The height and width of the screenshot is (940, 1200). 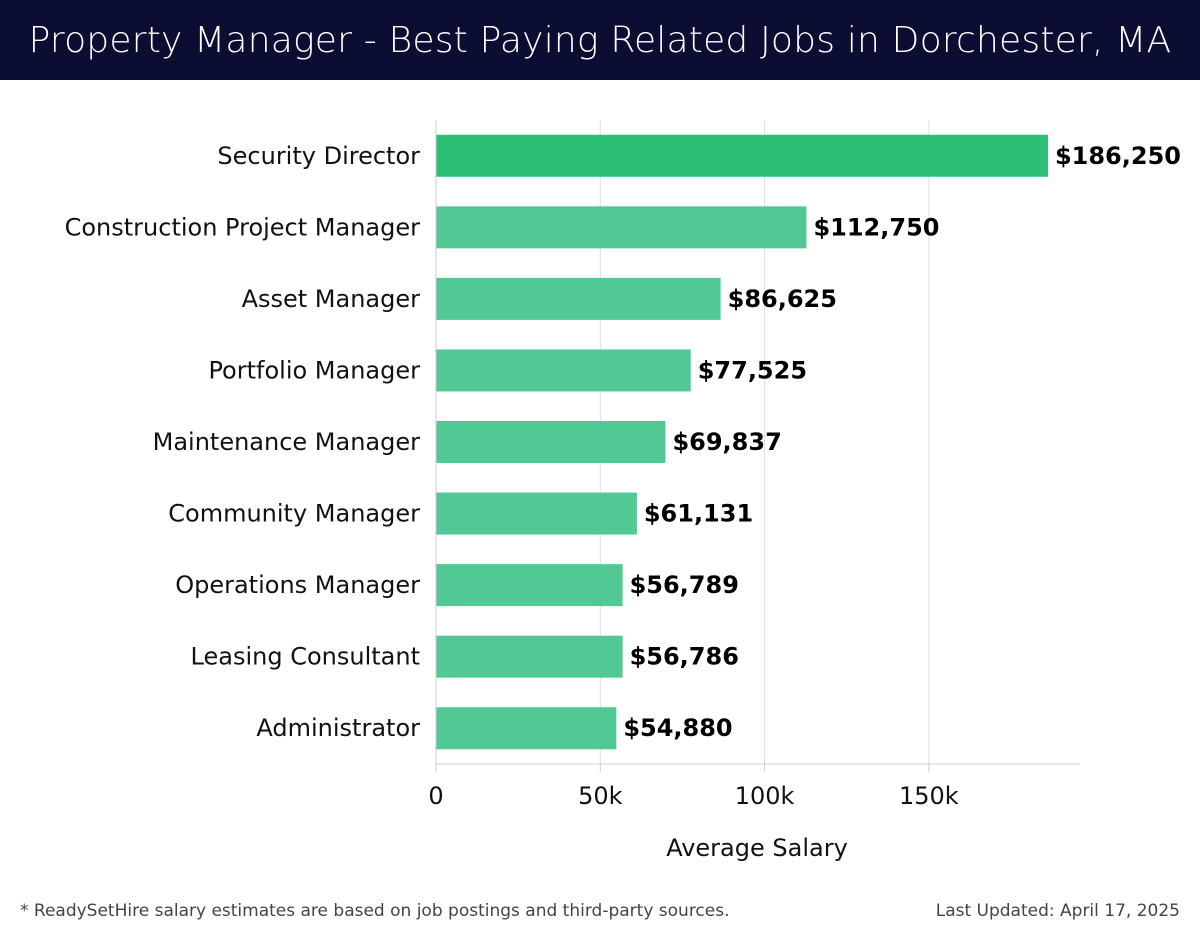 I want to click on category-label: Portfolio Manager, so click(x=314, y=370).